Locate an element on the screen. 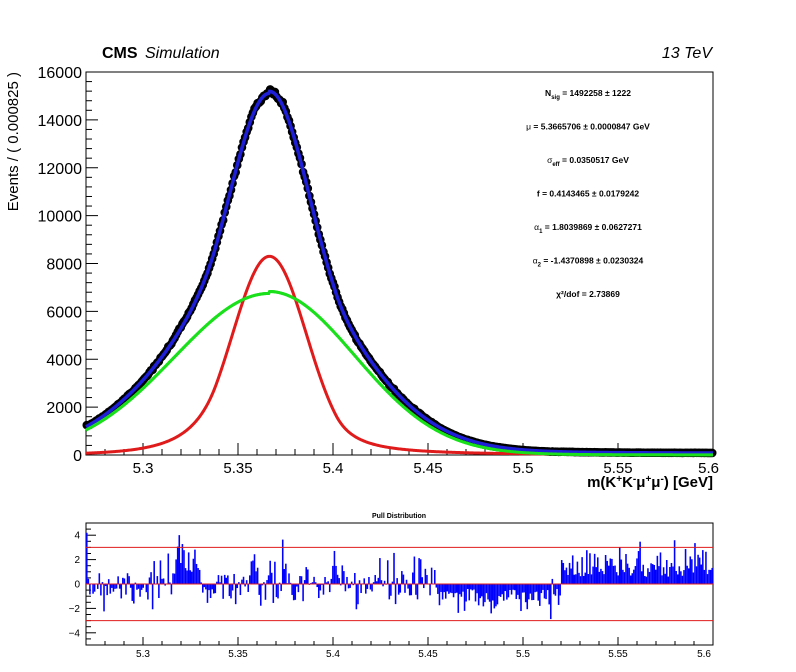 Image resolution: width=796 pixels, height=672 pixels. pull-x-tick-label: 5.4 is located at coordinates (333, 654).